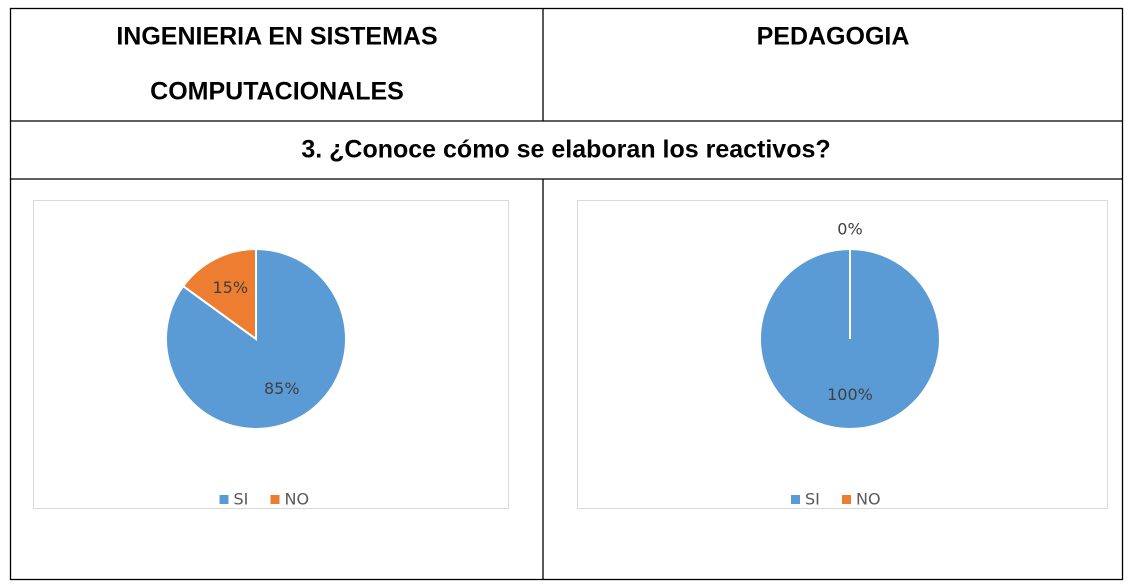 This screenshot has width=1133, height=587. Describe the element at coordinates (282, 388) in the screenshot. I see `data-label: 85%` at that location.